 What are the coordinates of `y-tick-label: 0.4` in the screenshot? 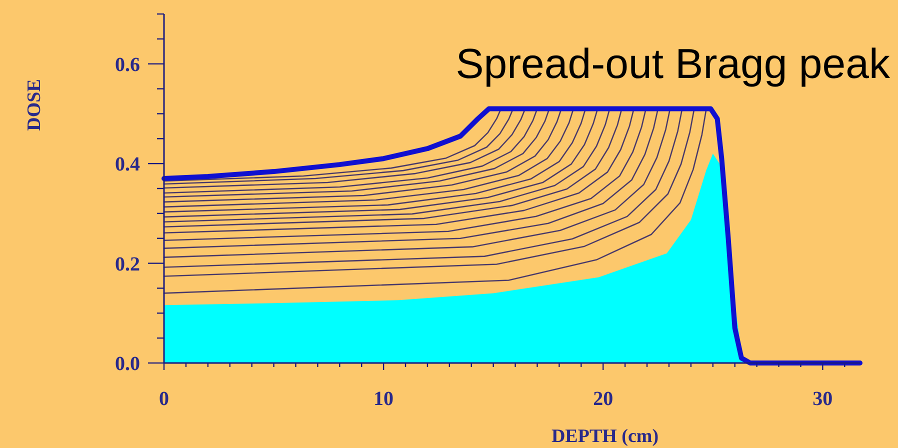 It's located at (127, 165).